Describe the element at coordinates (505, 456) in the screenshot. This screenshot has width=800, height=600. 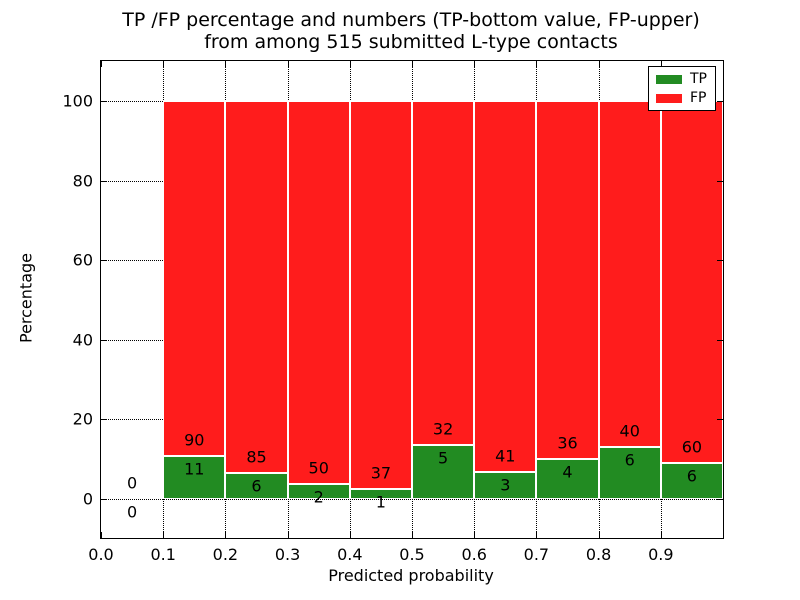
I see `bar-value-fp: 41` at that location.